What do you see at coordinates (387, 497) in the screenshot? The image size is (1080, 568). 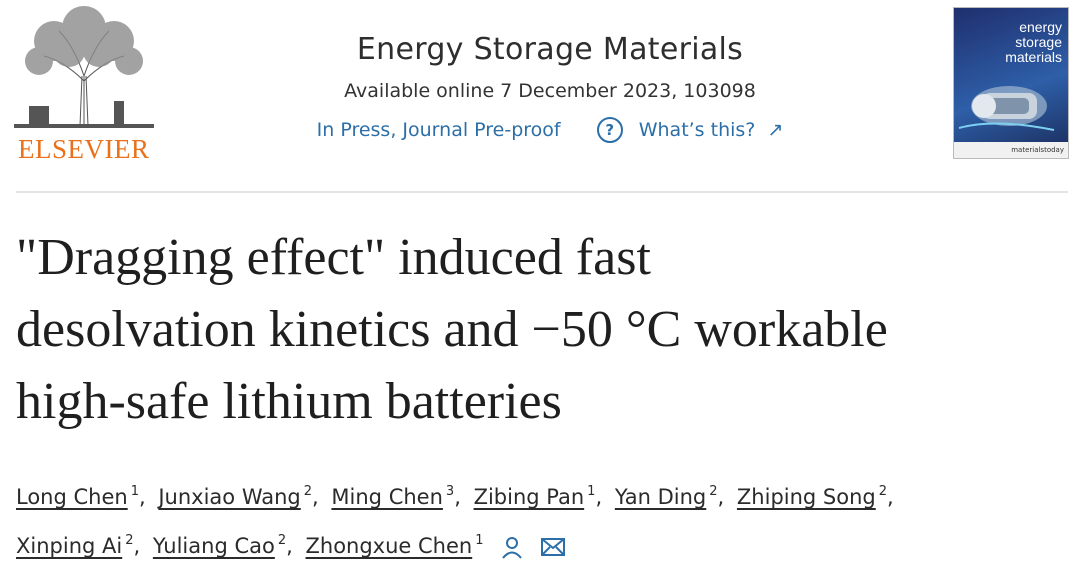 I see `author-name: Ming Chen` at bounding box center [387, 497].